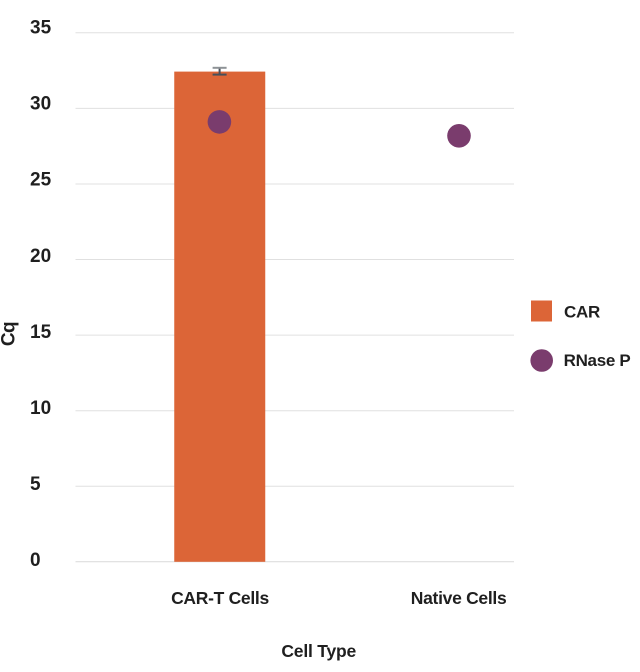  I want to click on svg-text: 5, so click(35, 484).